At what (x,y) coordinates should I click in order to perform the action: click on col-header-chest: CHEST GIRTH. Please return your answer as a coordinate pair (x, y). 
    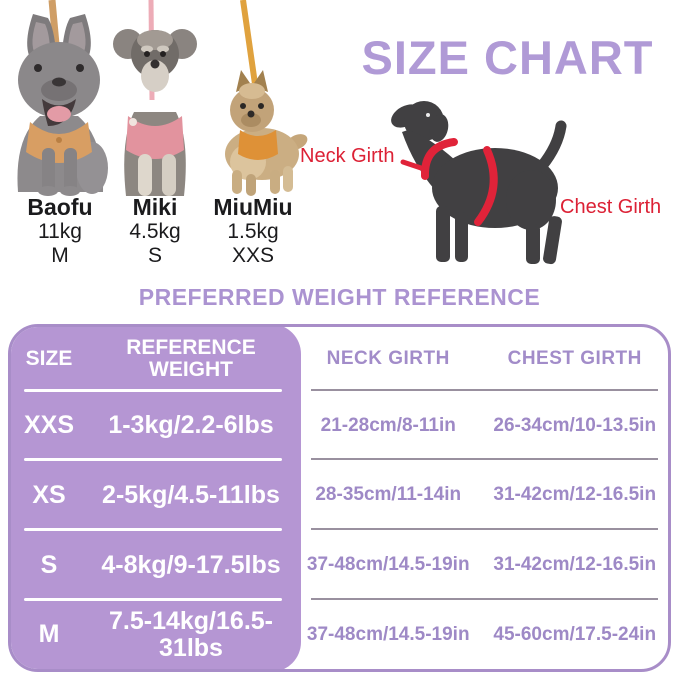
    Looking at the image, I should click on (574, 358).